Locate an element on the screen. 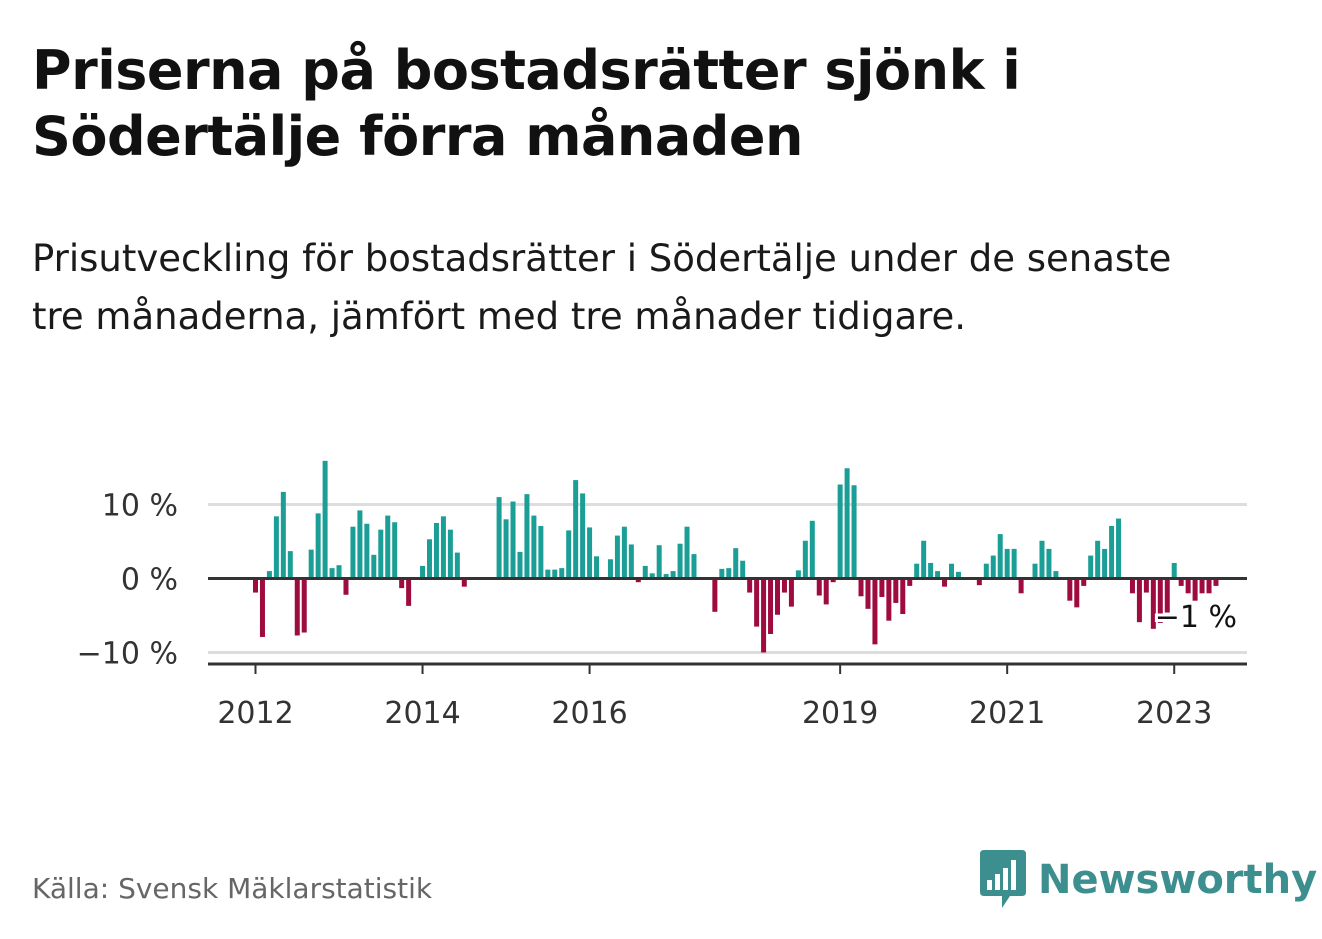 This screenshot has width=1322, height=939. x-tick-label: 2012 is located at coordinates (255, 713).